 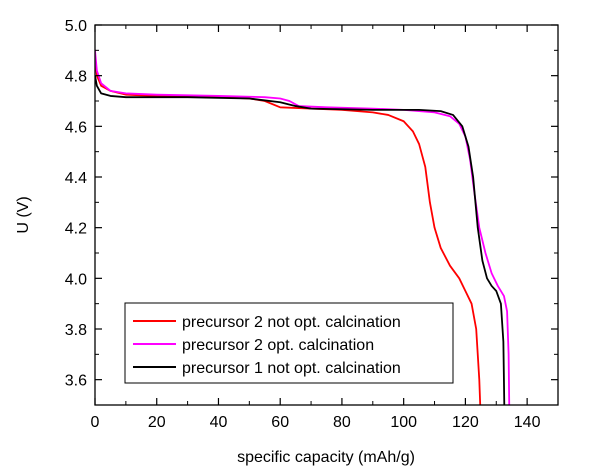 I want to click on x-axis-title: specific capacity (mAh/g), so click(x=326, y=457).